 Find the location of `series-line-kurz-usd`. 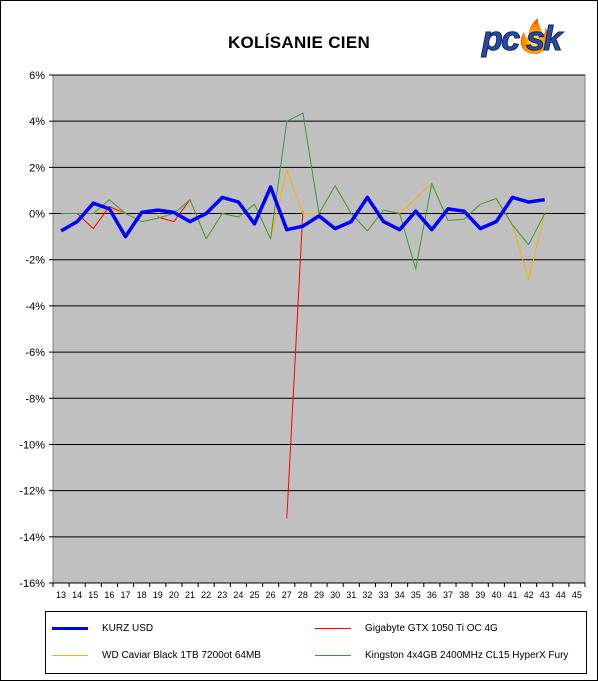

series-line-kurz-usd is located at coordinates (302, 212).